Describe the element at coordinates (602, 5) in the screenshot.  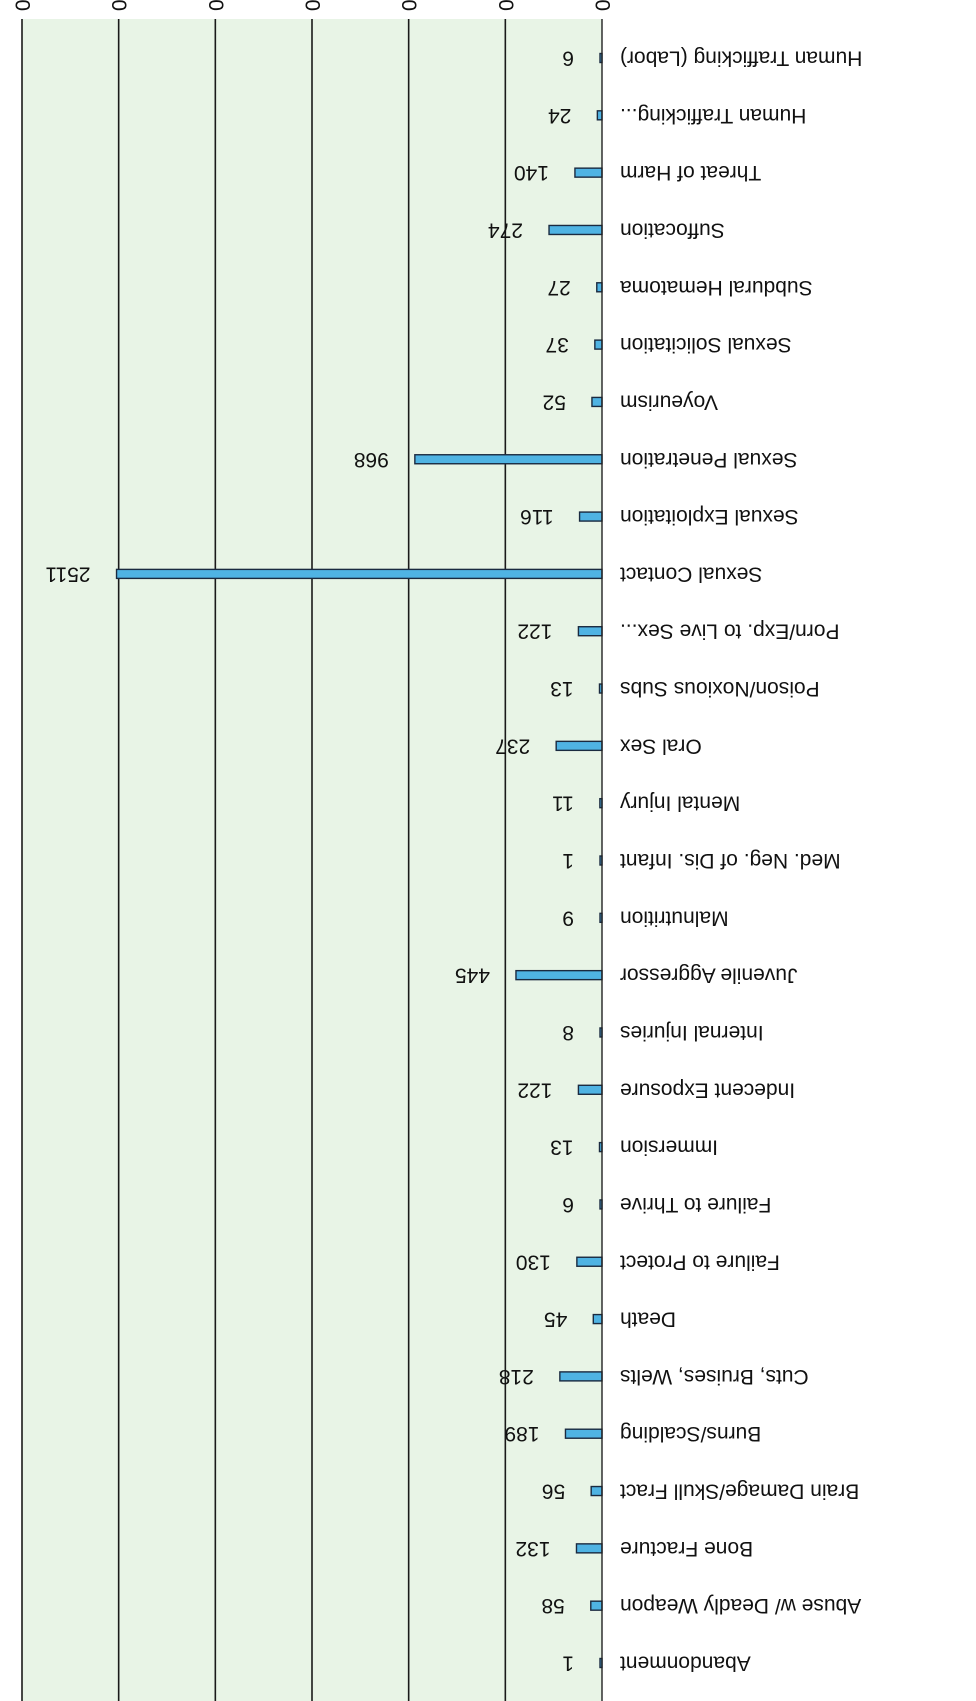
I see `y-tick-label: 0` at that location.